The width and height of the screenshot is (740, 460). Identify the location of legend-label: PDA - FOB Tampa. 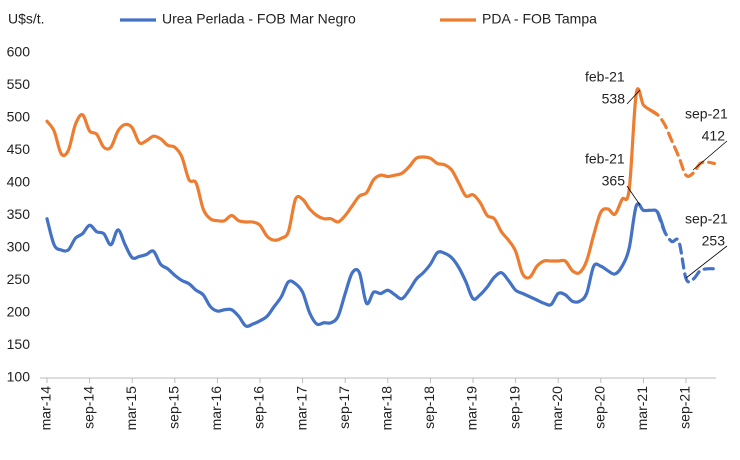
(539, 19).